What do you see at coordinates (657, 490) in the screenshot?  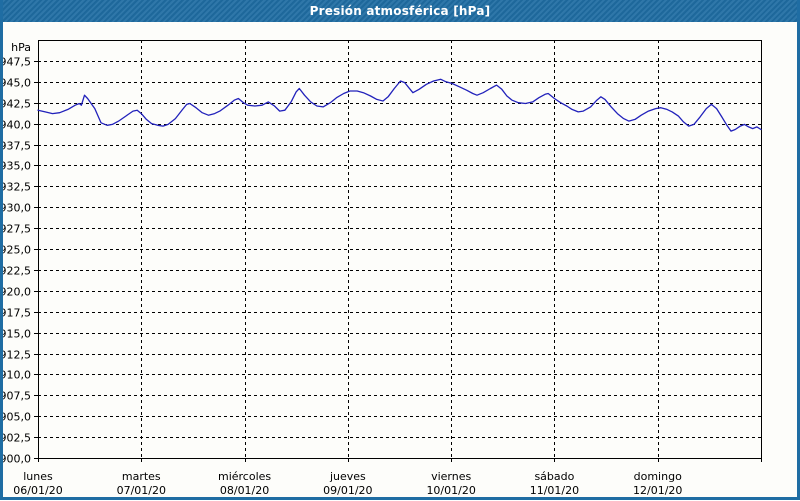 I see `x-date-label: 12/01/20` at bounding box center [657, 490].